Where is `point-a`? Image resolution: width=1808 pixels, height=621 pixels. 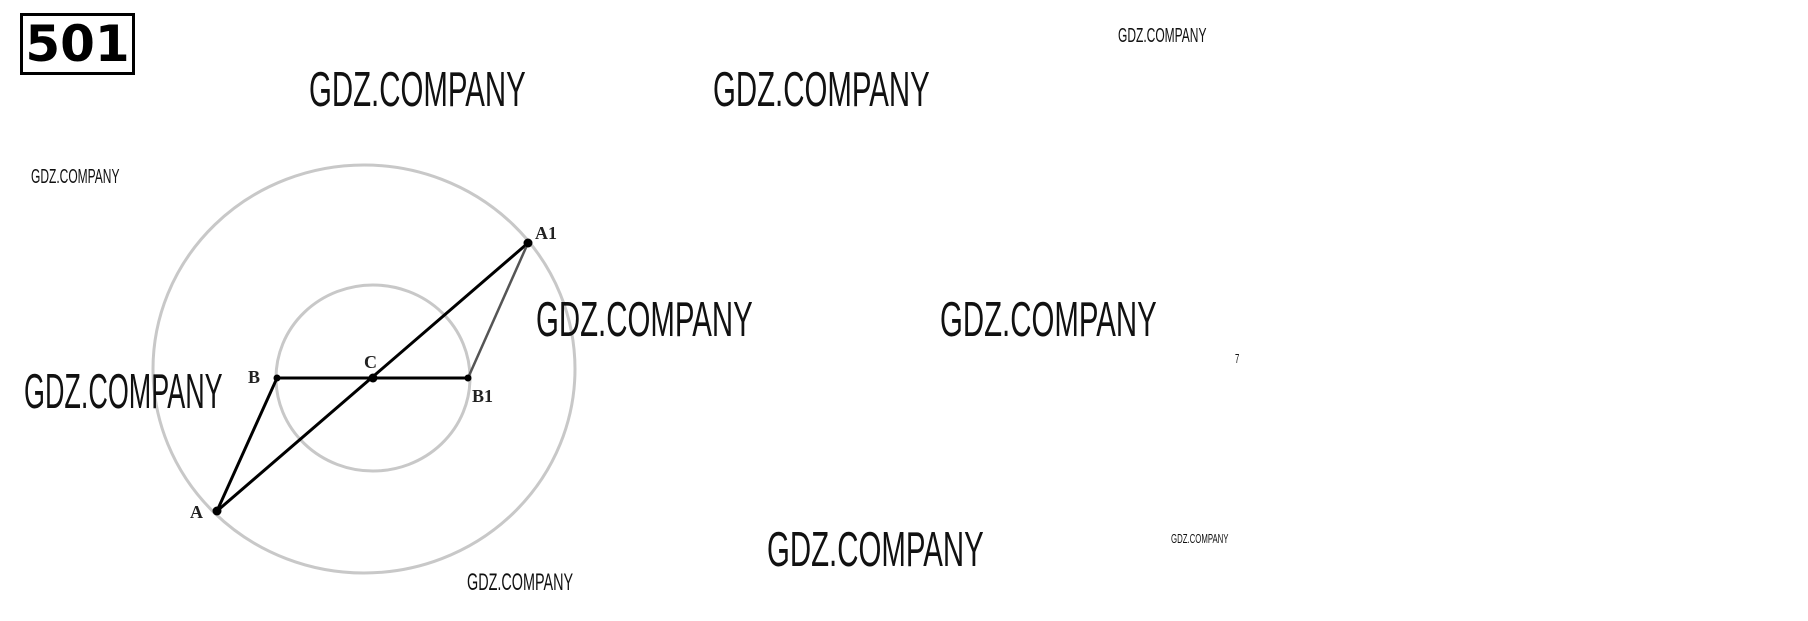
point-a is located at coordinates (217, 511).